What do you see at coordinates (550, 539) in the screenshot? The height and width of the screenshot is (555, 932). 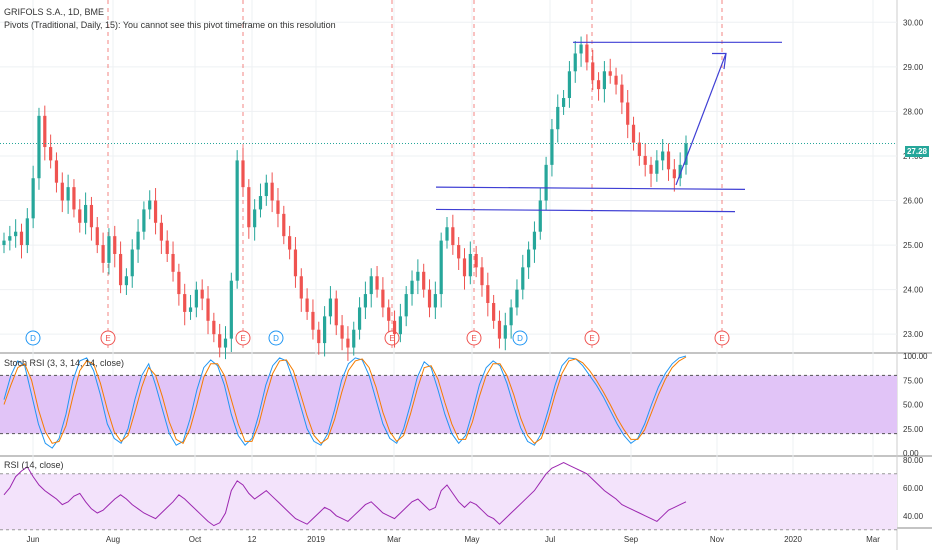 I see `x-tick-label: Jul` at bounding box center [550, 539].